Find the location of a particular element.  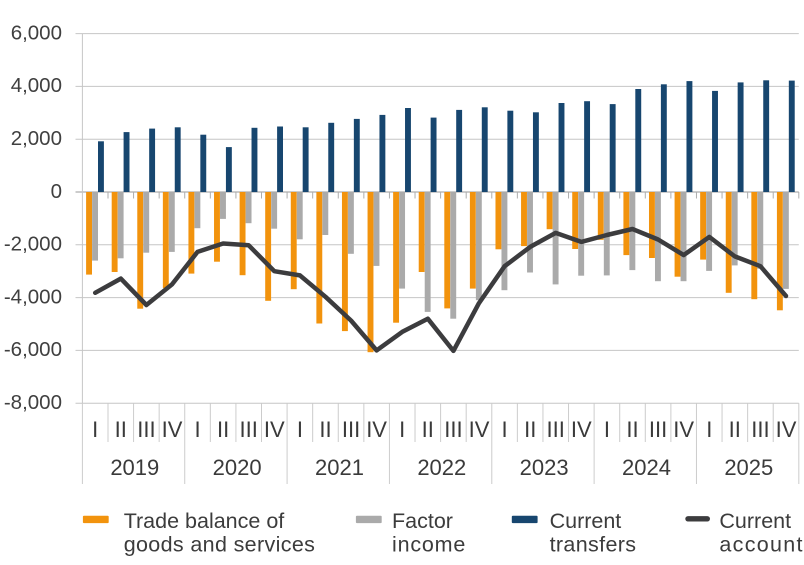

svg-text: -2,000 is located at coordinates (33, 244).